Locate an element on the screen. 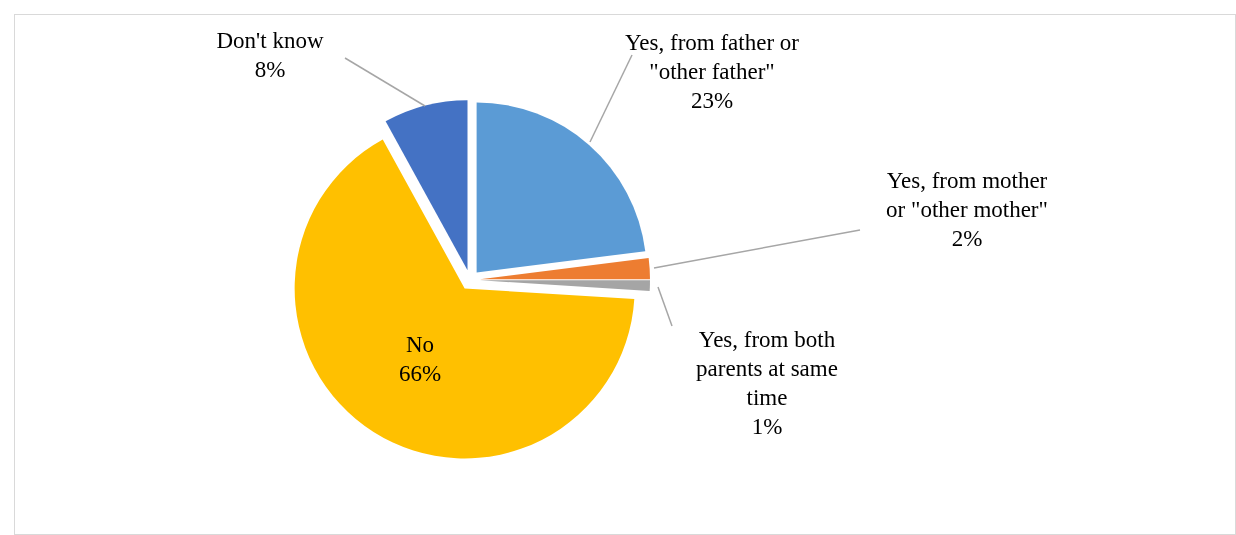 The image size is (1236, 535). data-label: 23% is located at coordinates (712, 100).